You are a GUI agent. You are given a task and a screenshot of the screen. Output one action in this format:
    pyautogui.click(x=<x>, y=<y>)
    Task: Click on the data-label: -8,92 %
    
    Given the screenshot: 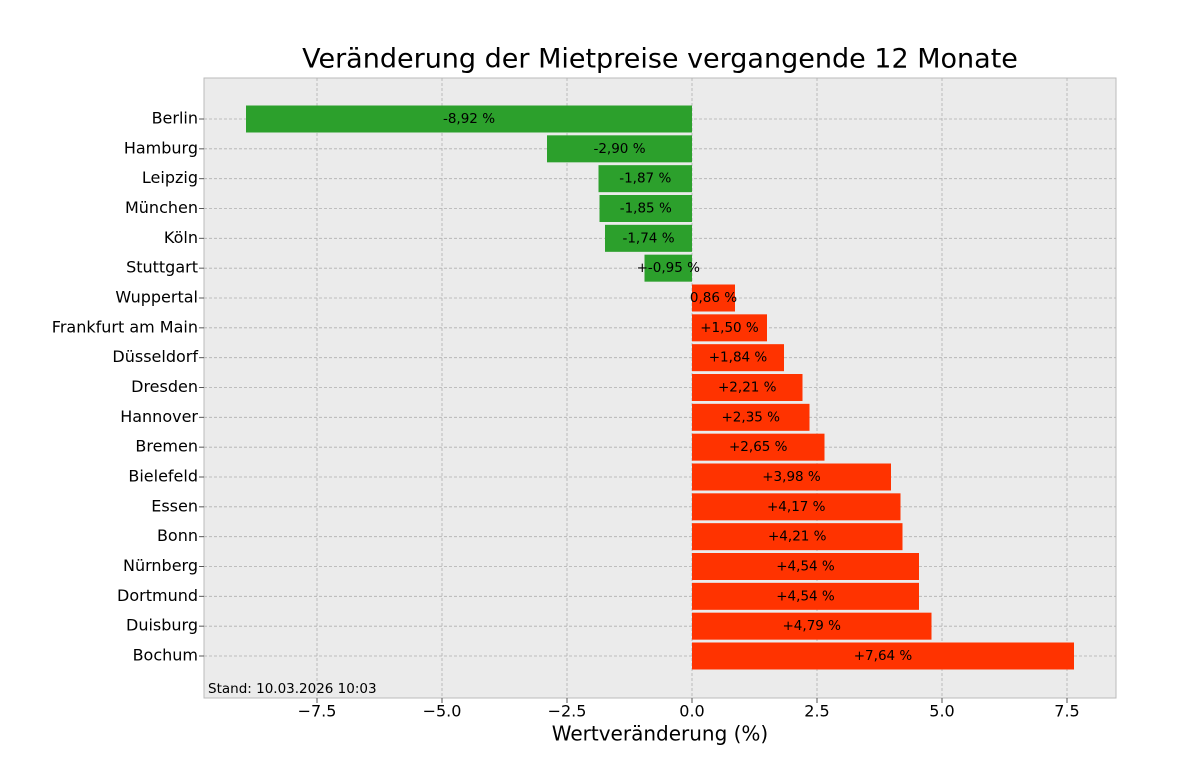 What is the action you would take?
    pyautogui.click(x=469, y=119)
    